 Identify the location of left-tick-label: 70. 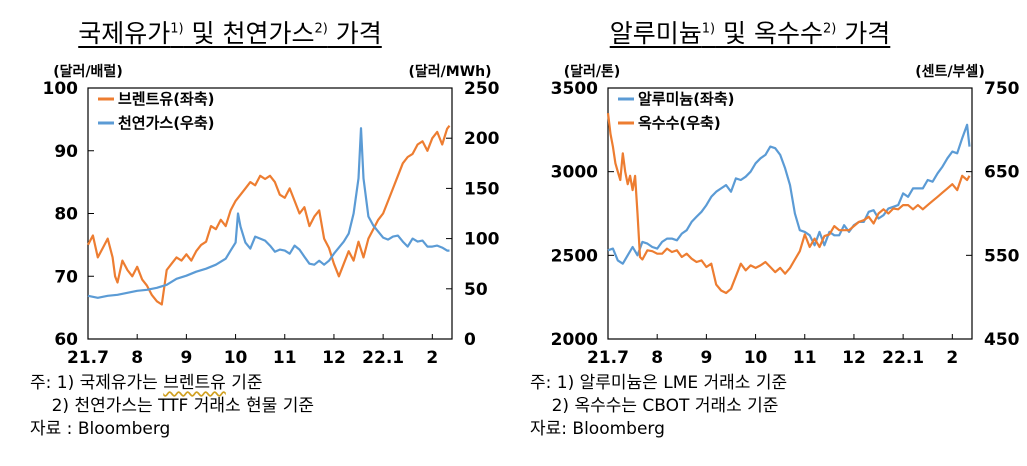
(66, 277).